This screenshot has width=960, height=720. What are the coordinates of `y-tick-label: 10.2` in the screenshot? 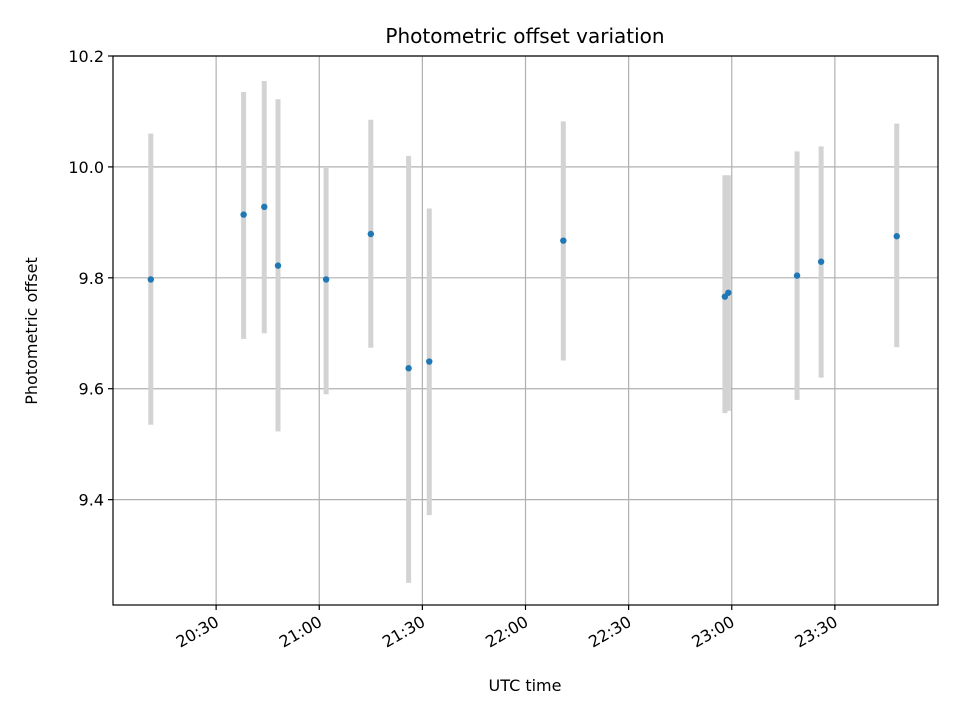 It's located at (86, 56).